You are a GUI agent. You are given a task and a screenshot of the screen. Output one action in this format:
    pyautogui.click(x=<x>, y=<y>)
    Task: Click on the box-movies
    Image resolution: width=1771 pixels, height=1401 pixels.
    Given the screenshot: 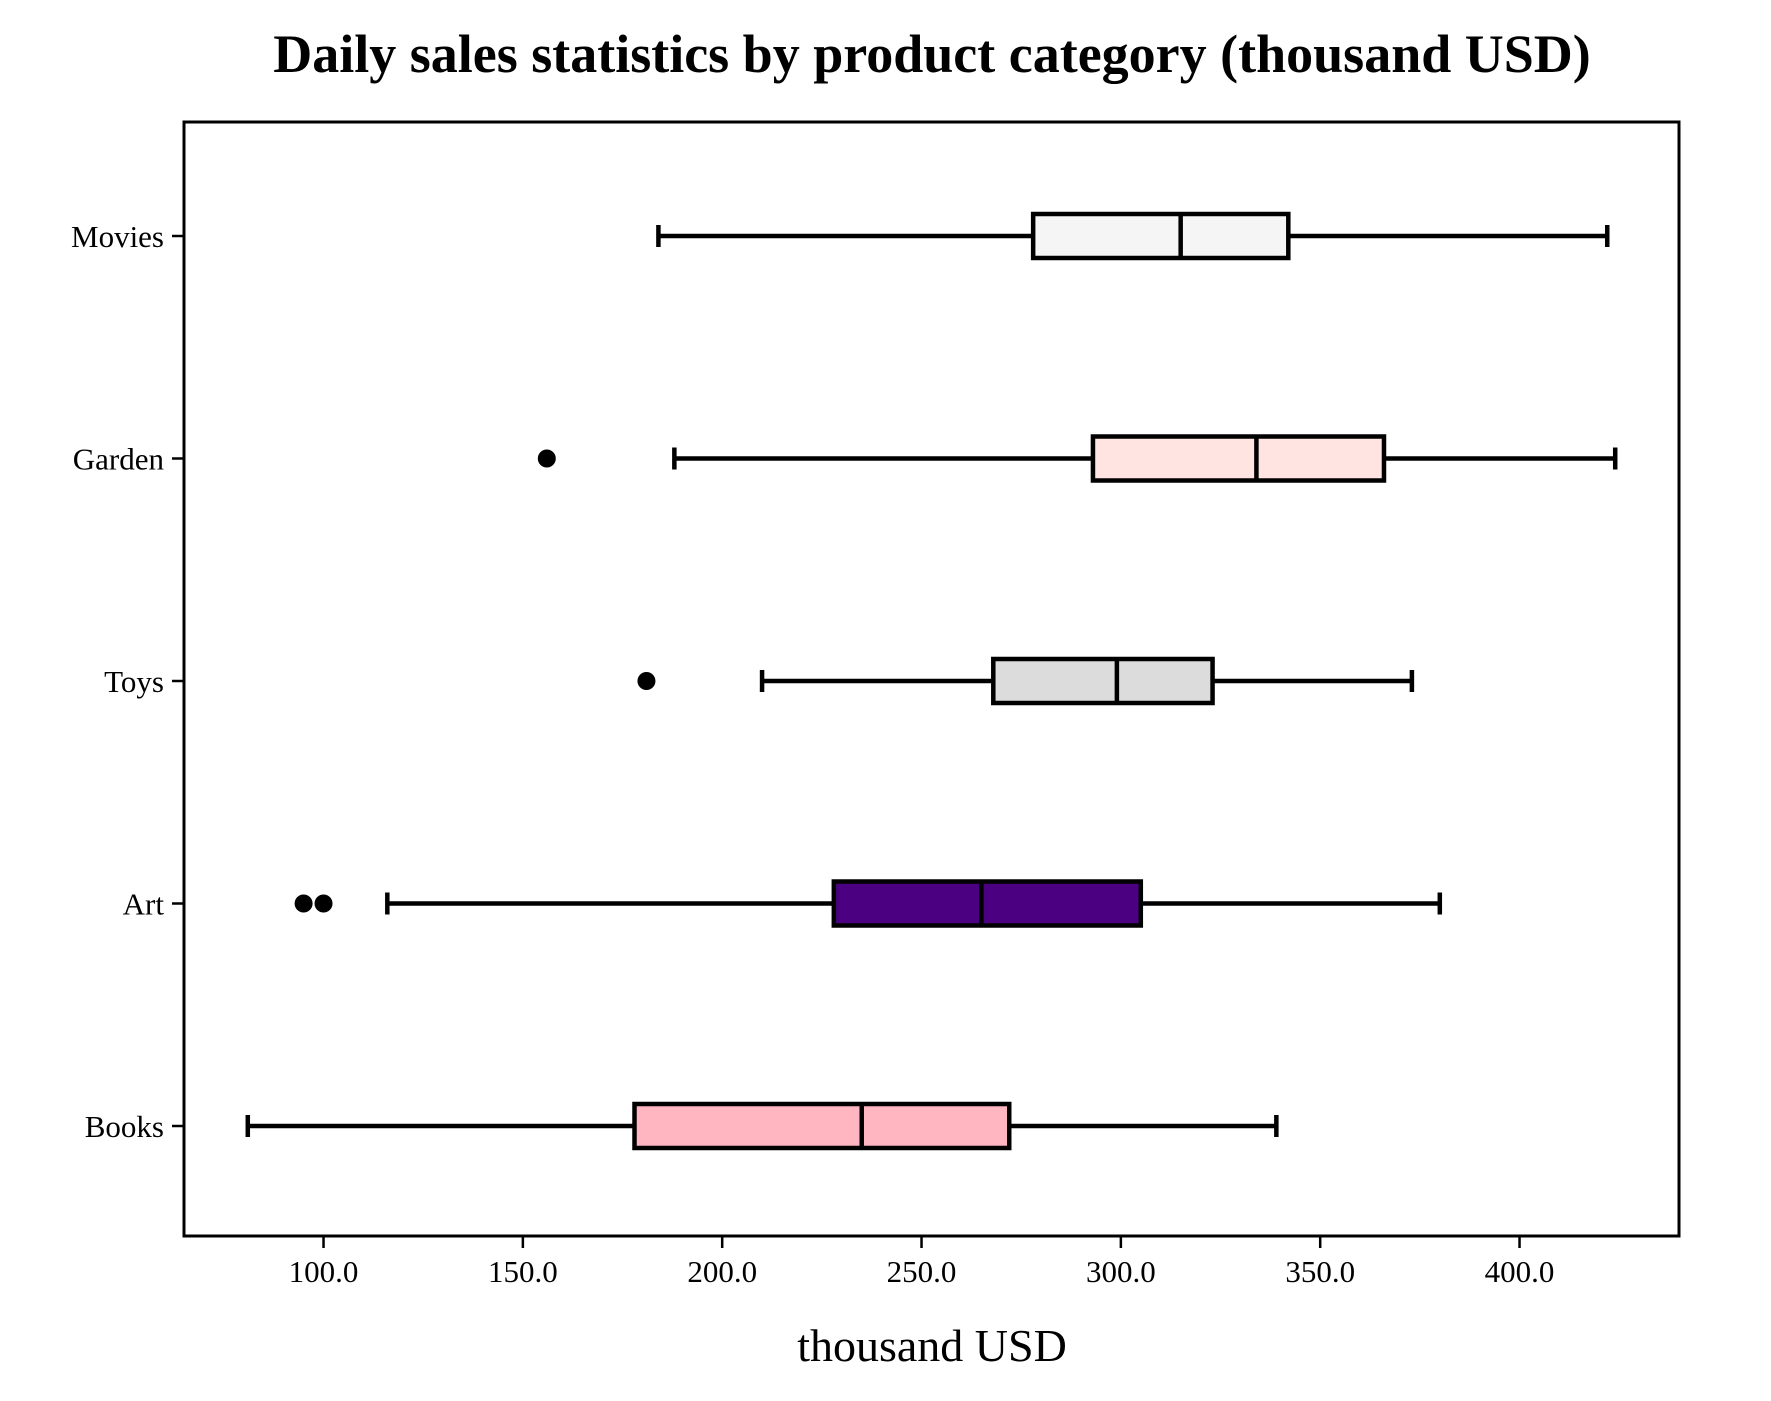 What is the action you would take?
    pyautogui.click(x=1133, y=236)
    